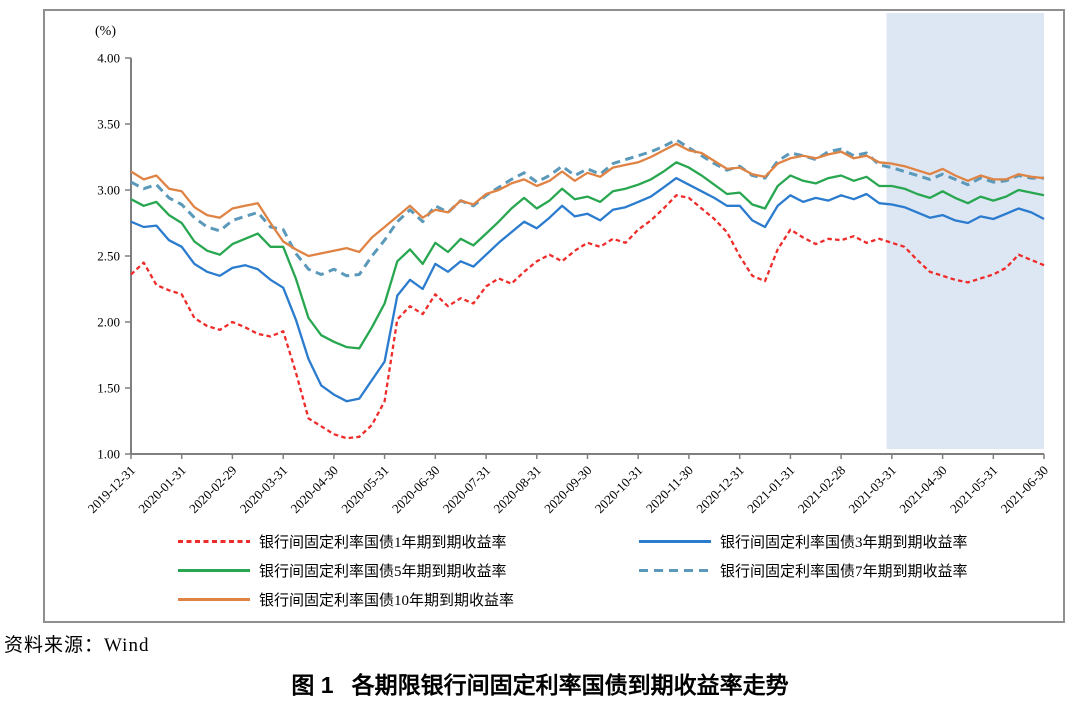 The width and height of the screenshot is (1080, 706). Describe the element at coordinates (365, 490) in the screenshot. I see `x-tick-label: 2020-05-31` at that location.